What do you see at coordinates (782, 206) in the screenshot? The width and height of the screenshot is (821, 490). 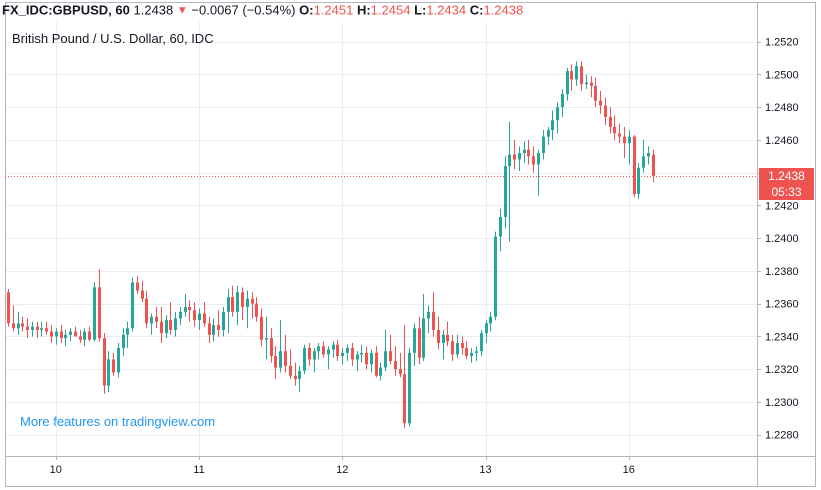 I see `price-tick-label: 1.2420` at bounding box center [782, 206].